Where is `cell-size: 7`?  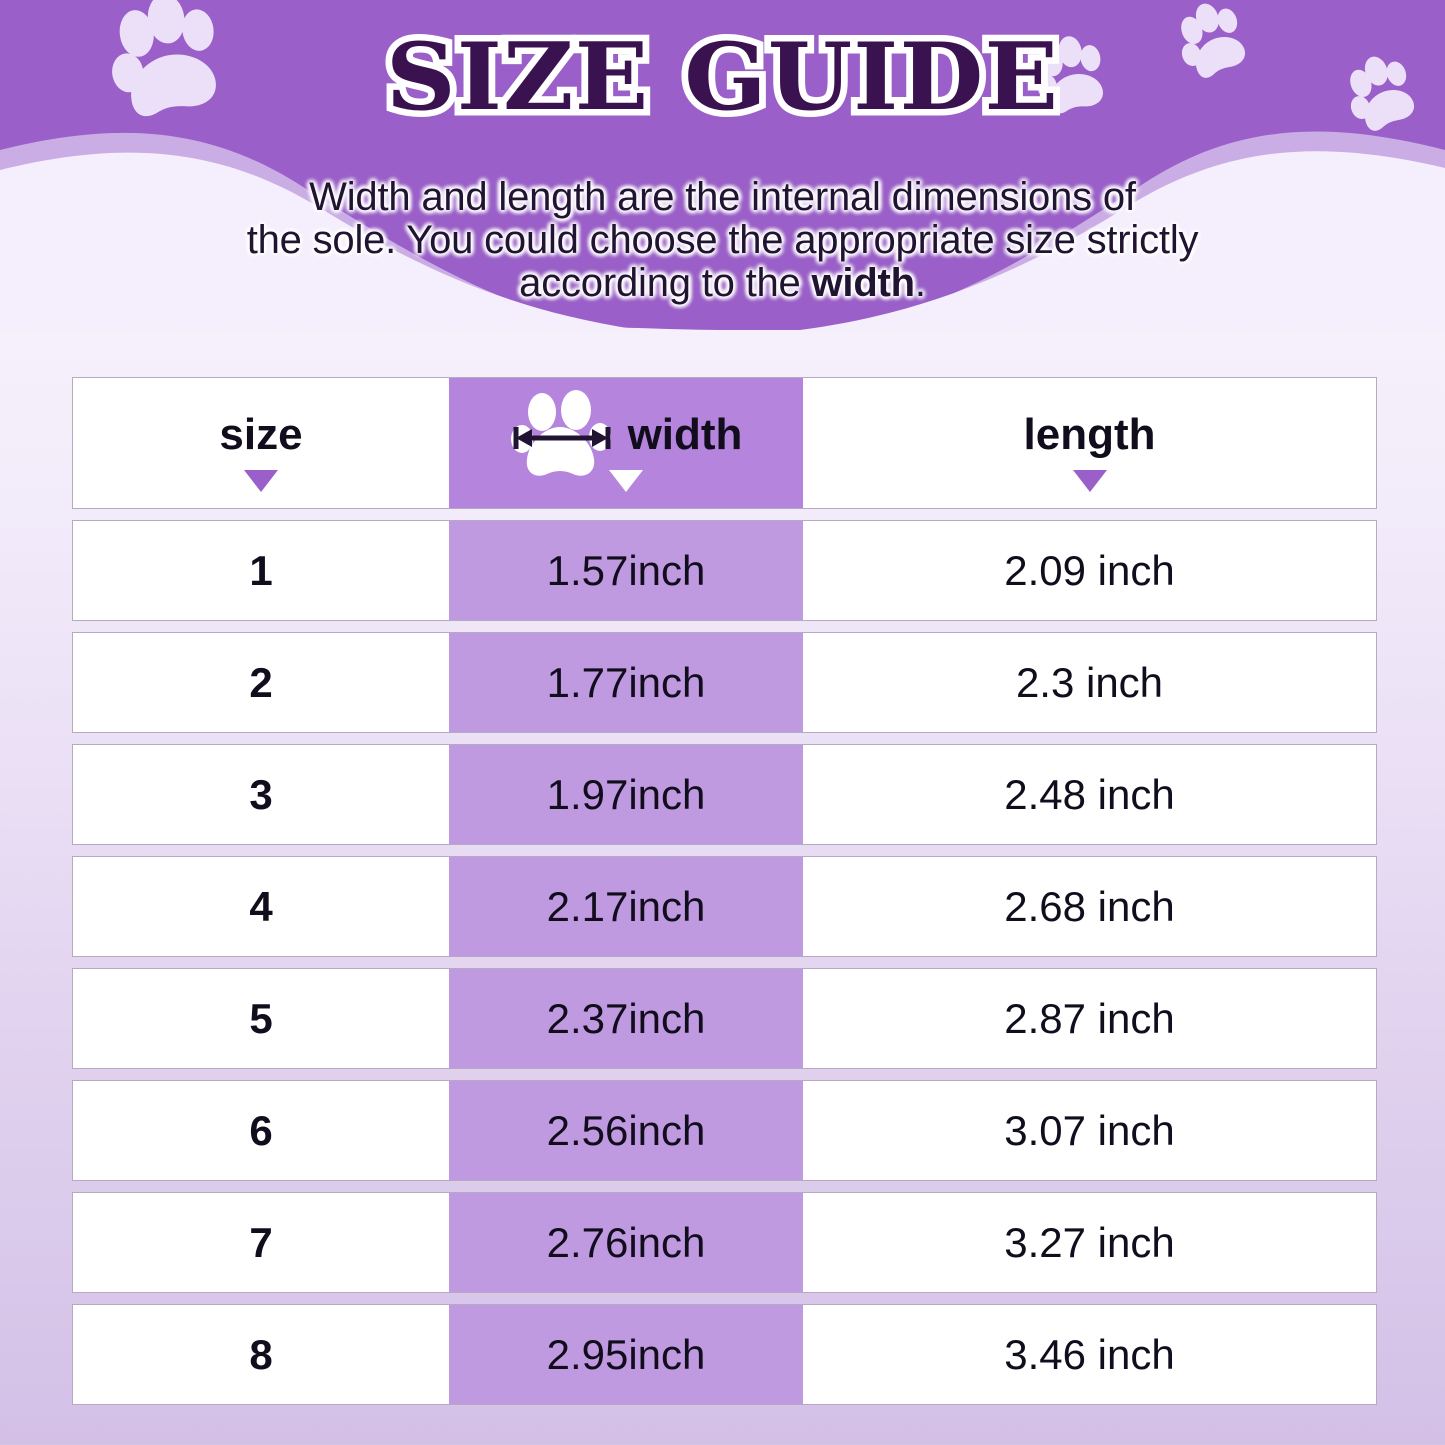
cell-size: 7 is located at coordinates (261, 1242).